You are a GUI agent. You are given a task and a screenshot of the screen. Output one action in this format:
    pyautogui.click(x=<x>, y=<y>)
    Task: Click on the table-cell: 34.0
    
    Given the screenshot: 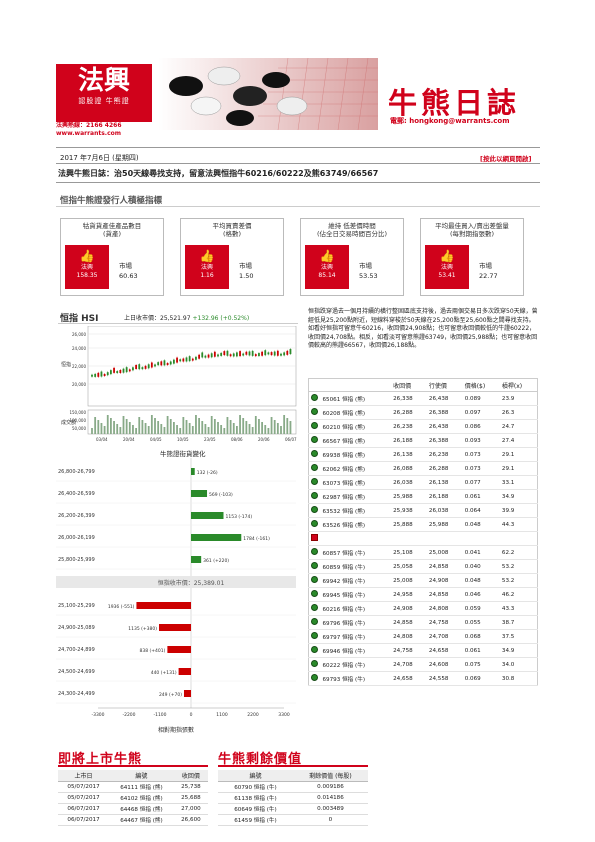 What is the action you would take?
    pyautogui.click(x=518, y=664)
    